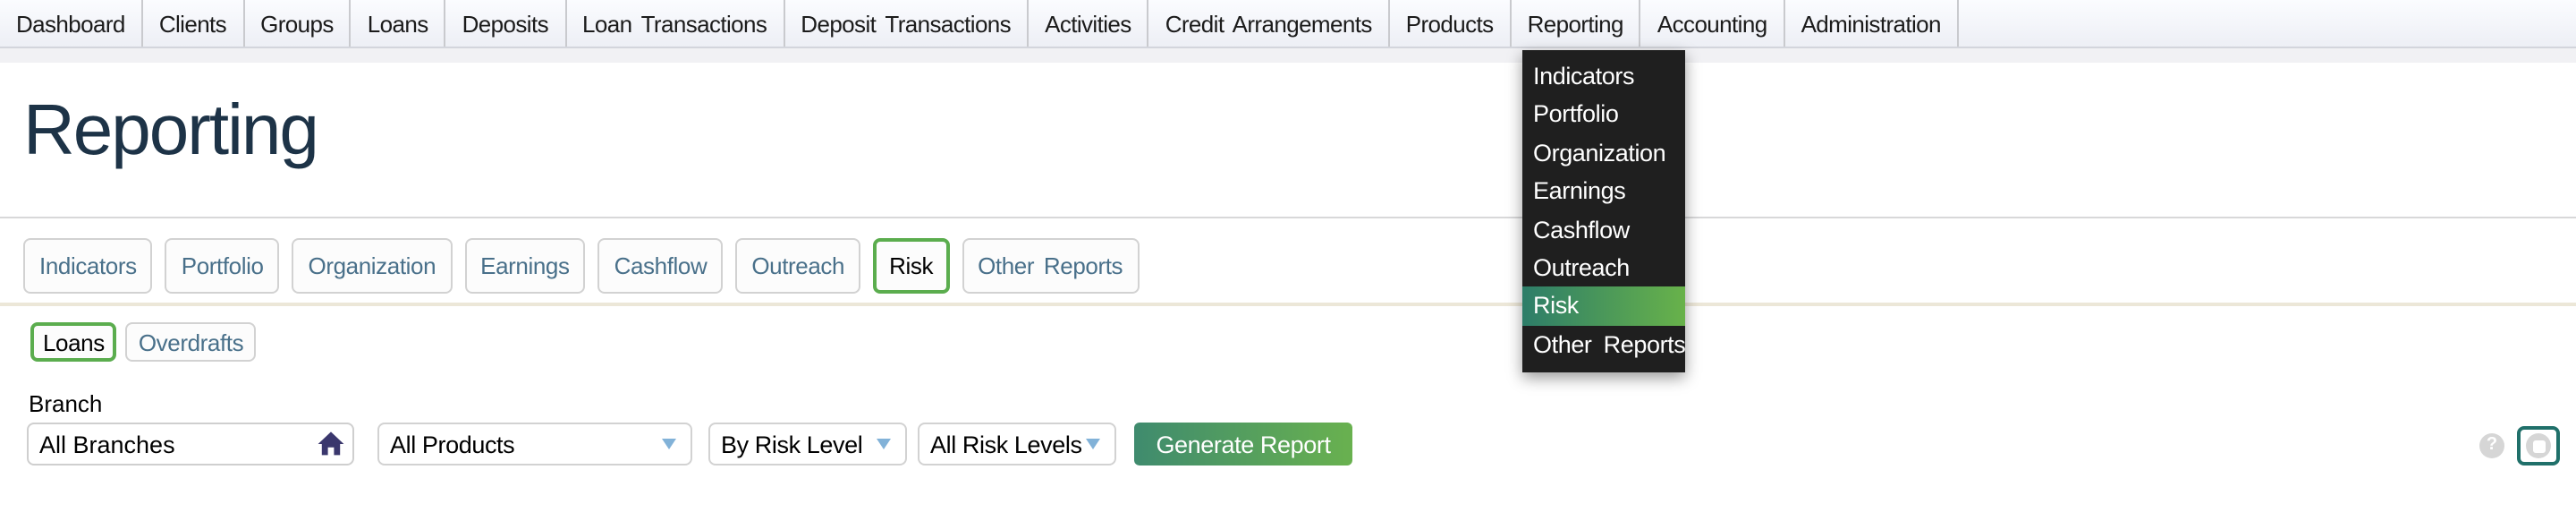  Describe the element at coordinates (399, 23) in the screenshot. I see `nav-item-loans: Loans` at that location.